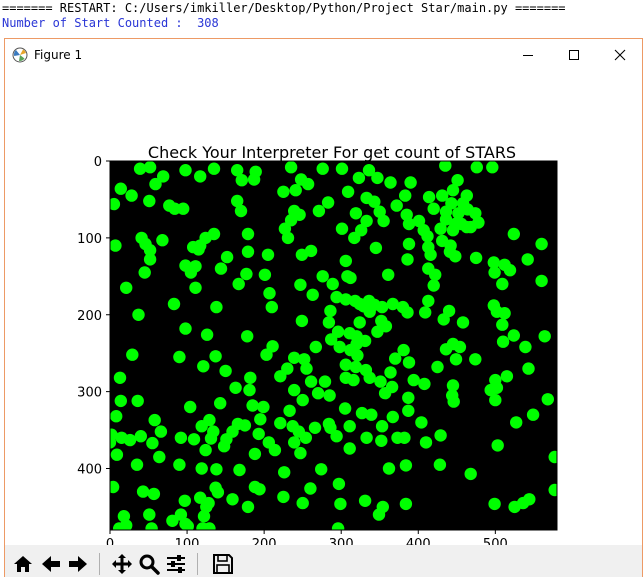 The height and width of the screenshot is (577, 643). I want to click on configure-subplots-button, so click(176, 564).